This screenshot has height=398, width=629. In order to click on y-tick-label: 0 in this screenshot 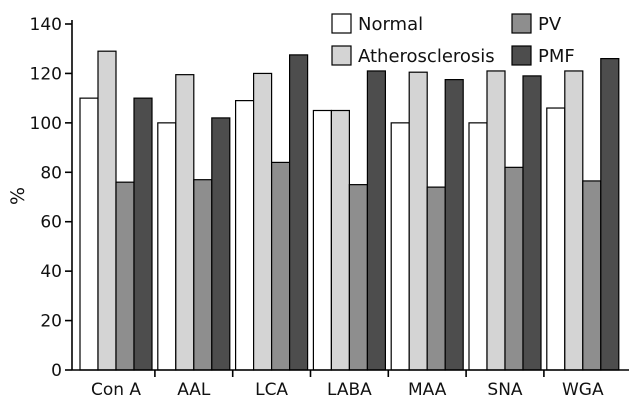, I will do `click(56, 371)`.